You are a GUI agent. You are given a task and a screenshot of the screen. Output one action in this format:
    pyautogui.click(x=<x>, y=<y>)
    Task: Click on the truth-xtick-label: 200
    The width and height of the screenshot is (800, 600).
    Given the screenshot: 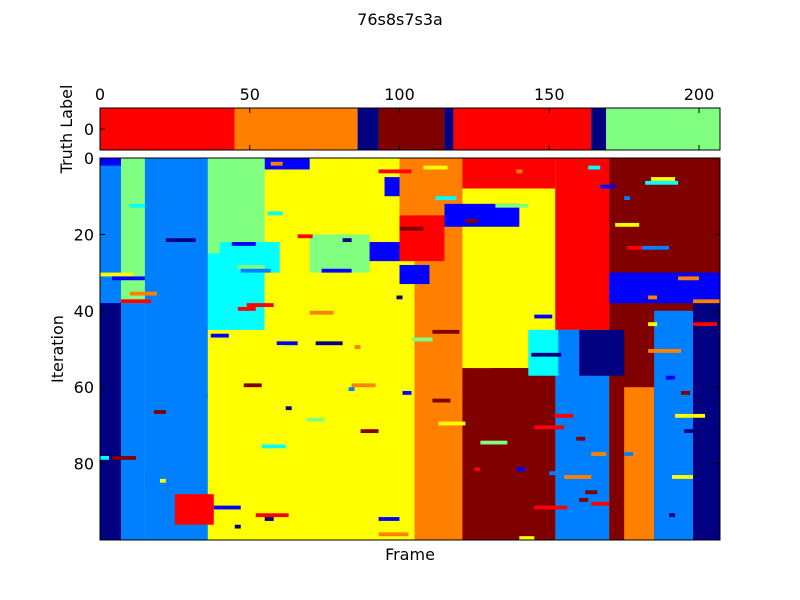 What is the action you would take?
    pyautogui.click(x=699, y=94)
    